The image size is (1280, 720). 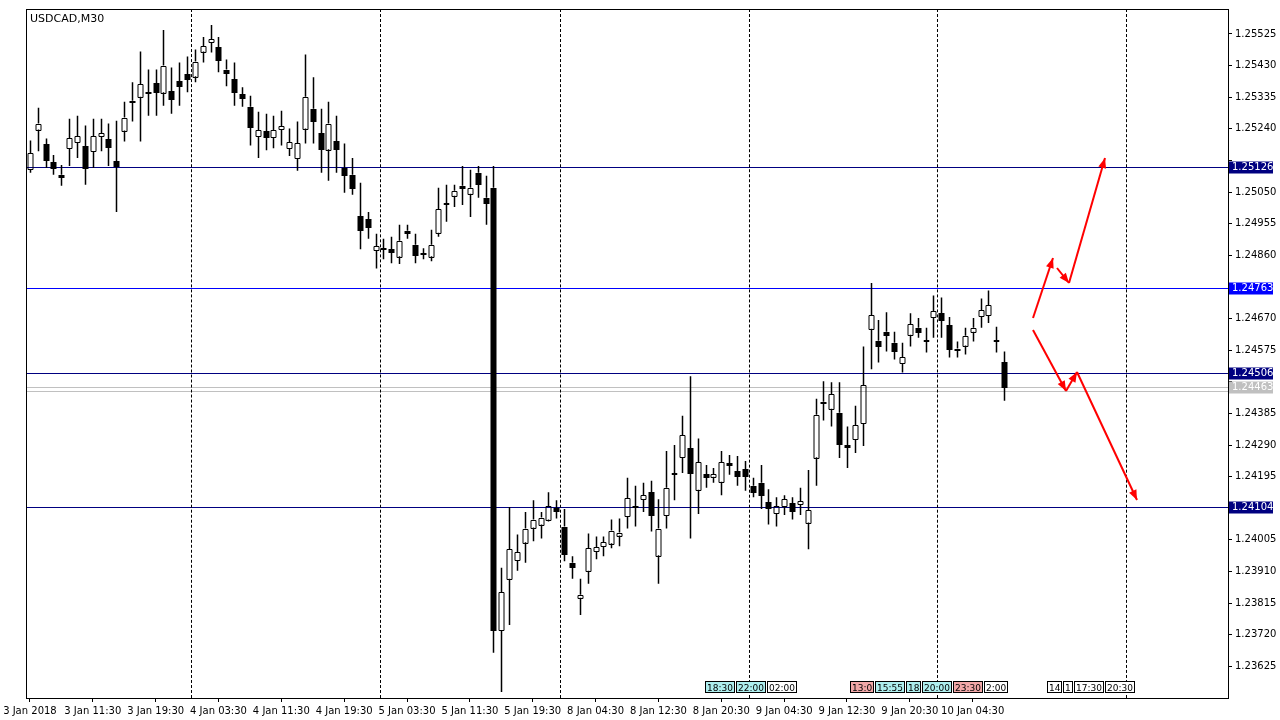 What do you see at coordinates (30, 710) in the screenshot?
I see `x-tick-label: 3 Jan 2018` at bounding box center [30, 710].